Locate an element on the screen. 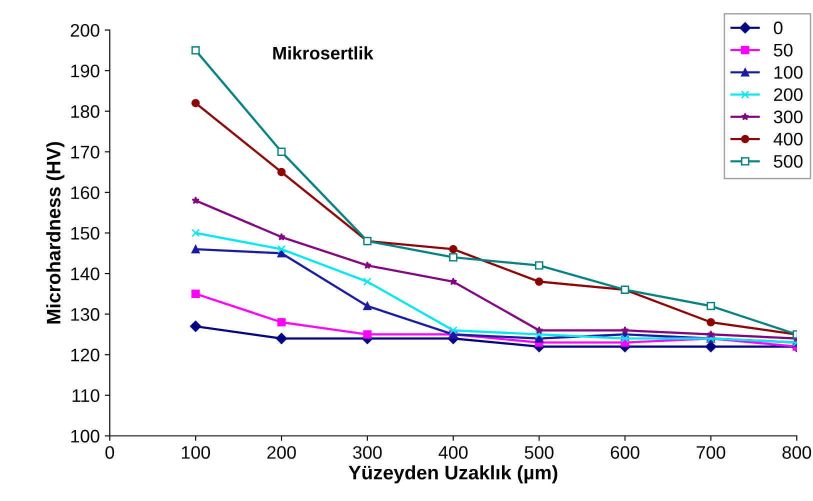 The height and width of the screenshot is (501, 813). x-tick-label: 200 is located at coordinates (281, 452).